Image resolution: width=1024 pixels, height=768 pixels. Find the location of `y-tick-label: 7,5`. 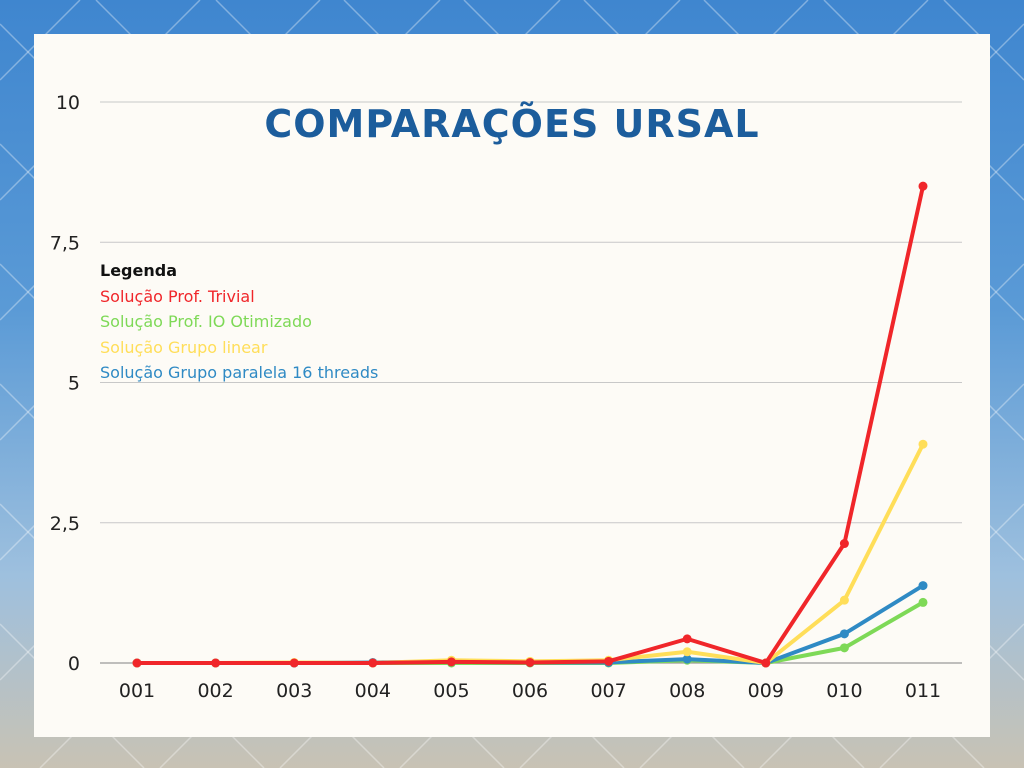

y-tick-label: 7,5 is located at coordinates (65, 243).